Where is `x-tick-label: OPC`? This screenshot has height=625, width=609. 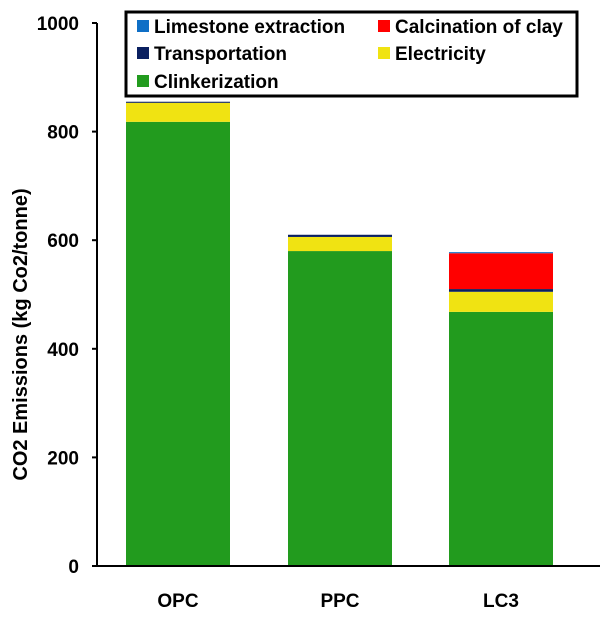
x-tick-label: OPC is located at coordinates (177, 601).